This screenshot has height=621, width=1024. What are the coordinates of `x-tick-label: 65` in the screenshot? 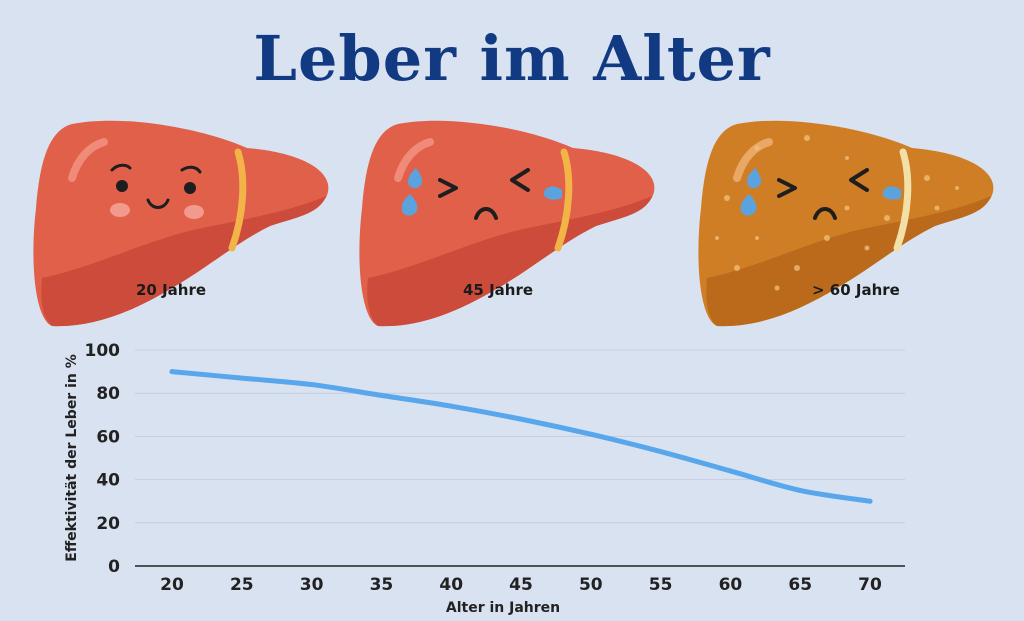 It's located at (800, 585).